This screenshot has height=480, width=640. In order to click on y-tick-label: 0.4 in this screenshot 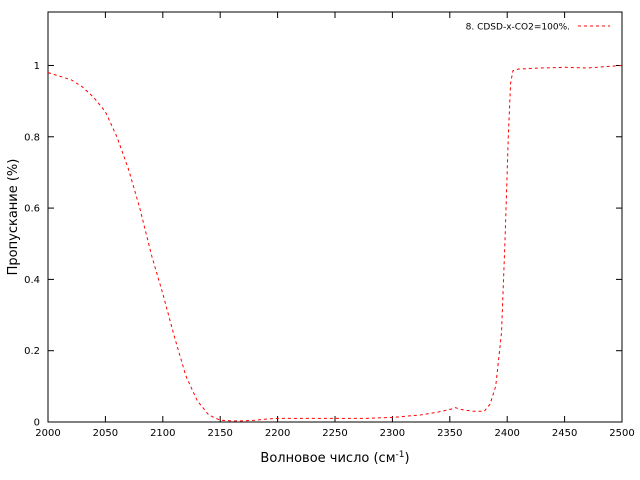, I will do `click(32, 280)`.